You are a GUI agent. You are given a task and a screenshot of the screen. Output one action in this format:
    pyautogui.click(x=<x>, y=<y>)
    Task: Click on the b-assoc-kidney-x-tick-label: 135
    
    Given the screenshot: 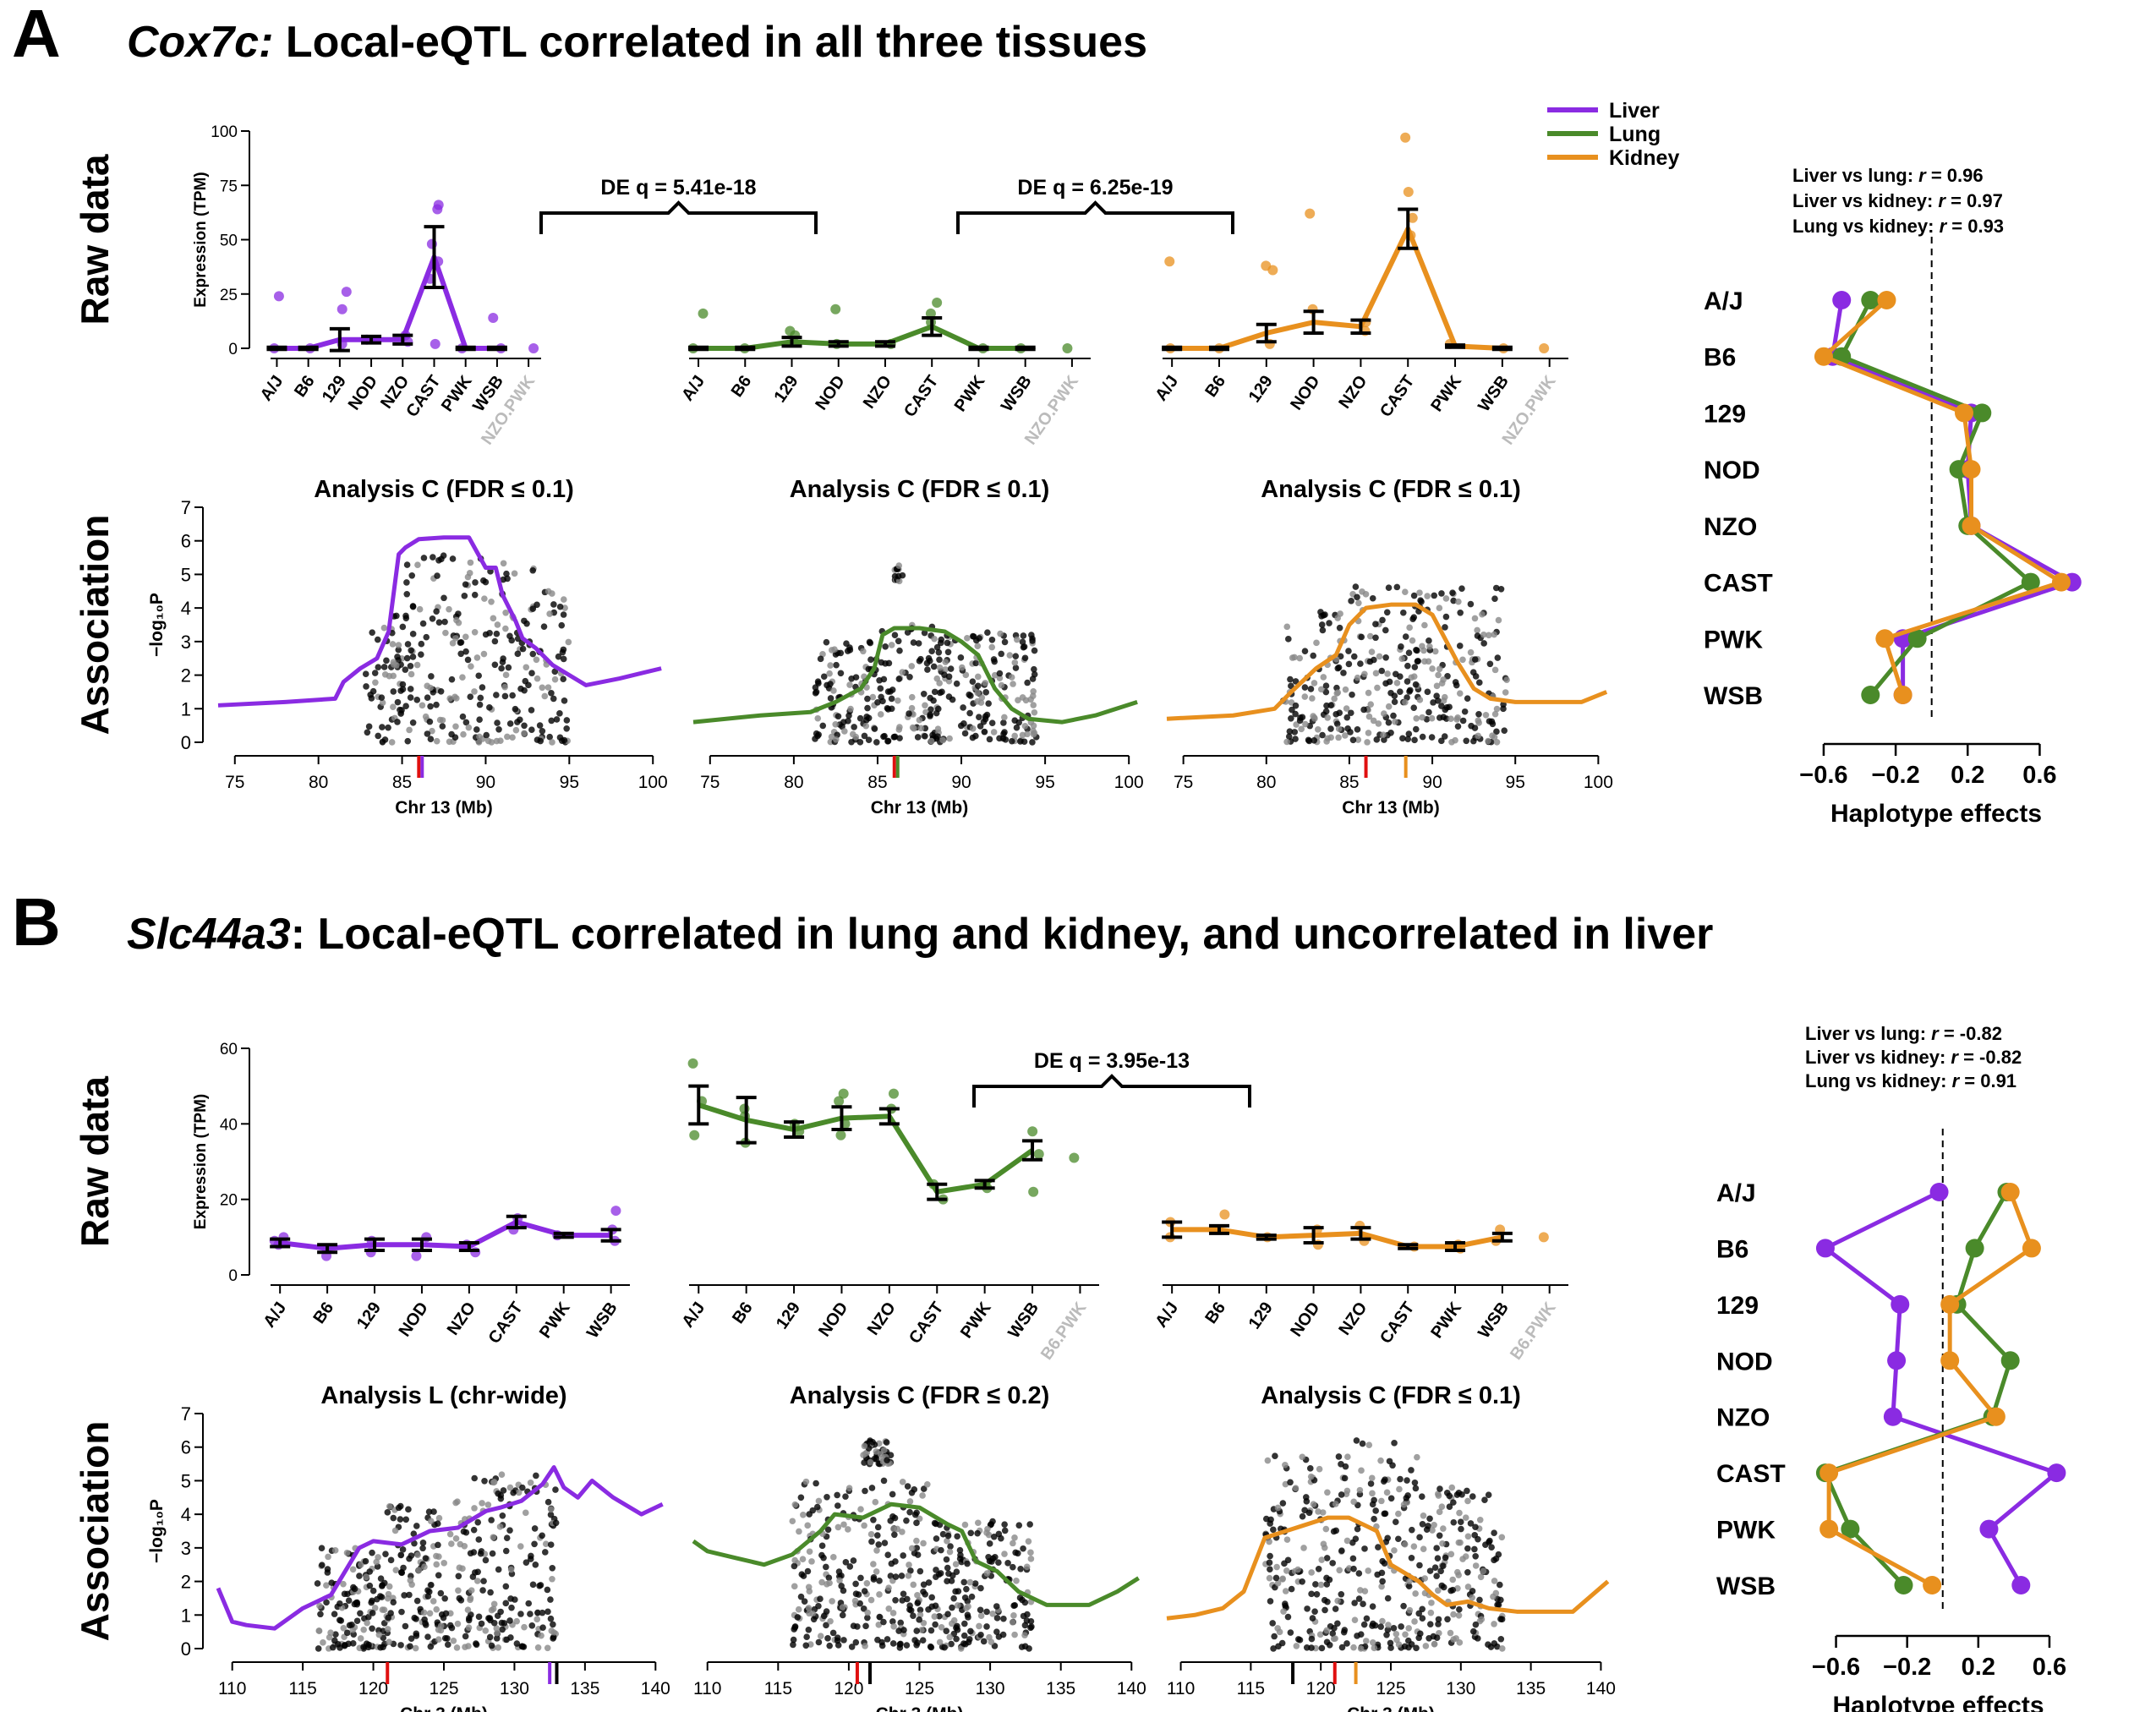 What is the action you would take?
    pyautogui.click(x=1531, y=1688)
    